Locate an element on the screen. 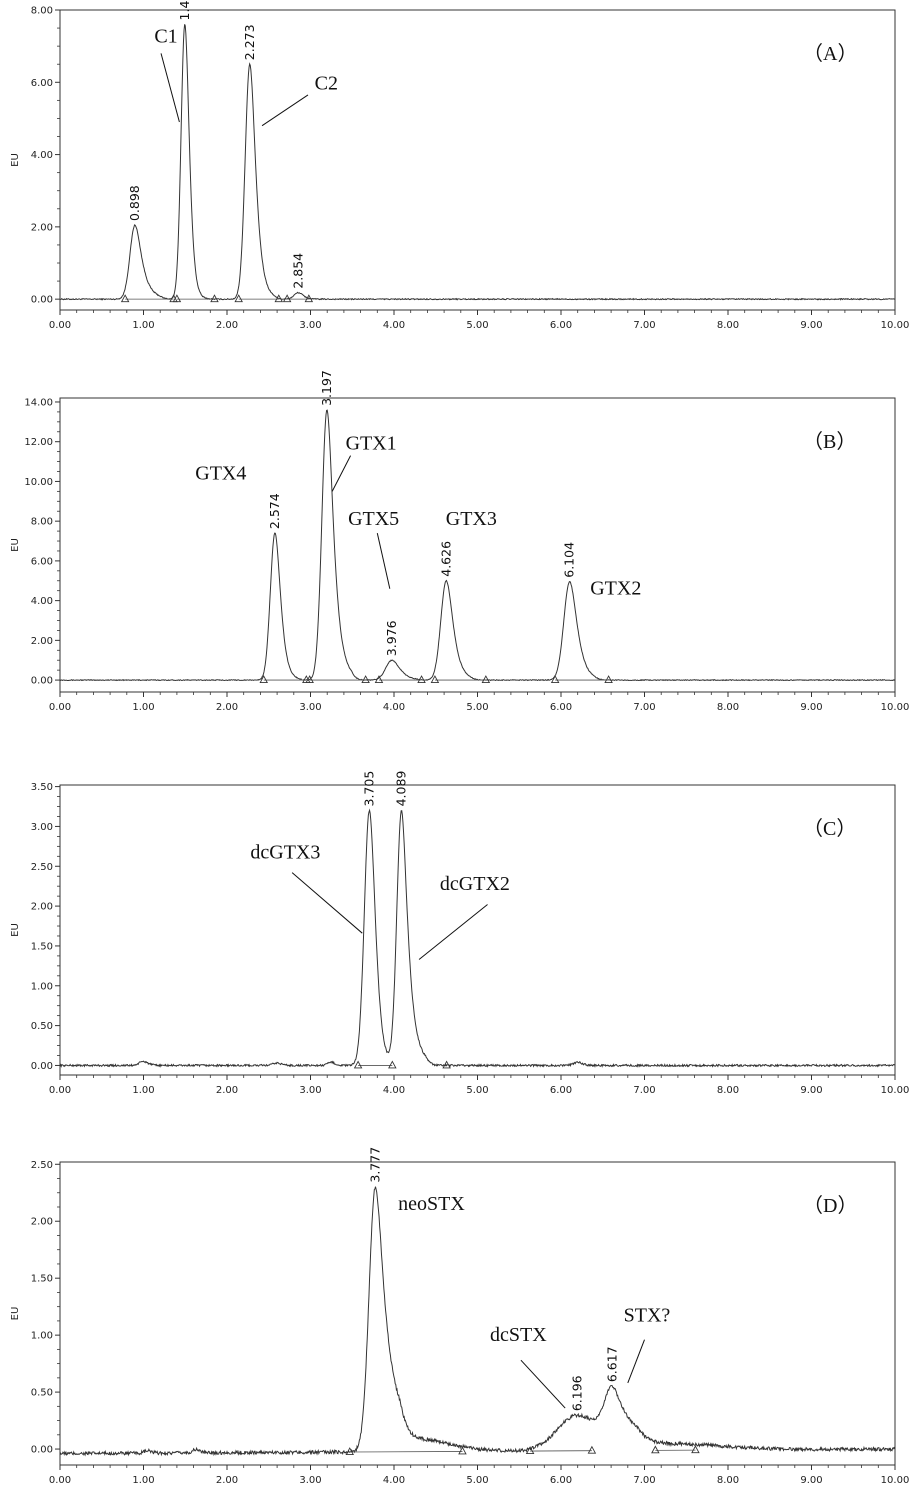  y-tick-label: 2.00 is located at coordinates (42, 907).